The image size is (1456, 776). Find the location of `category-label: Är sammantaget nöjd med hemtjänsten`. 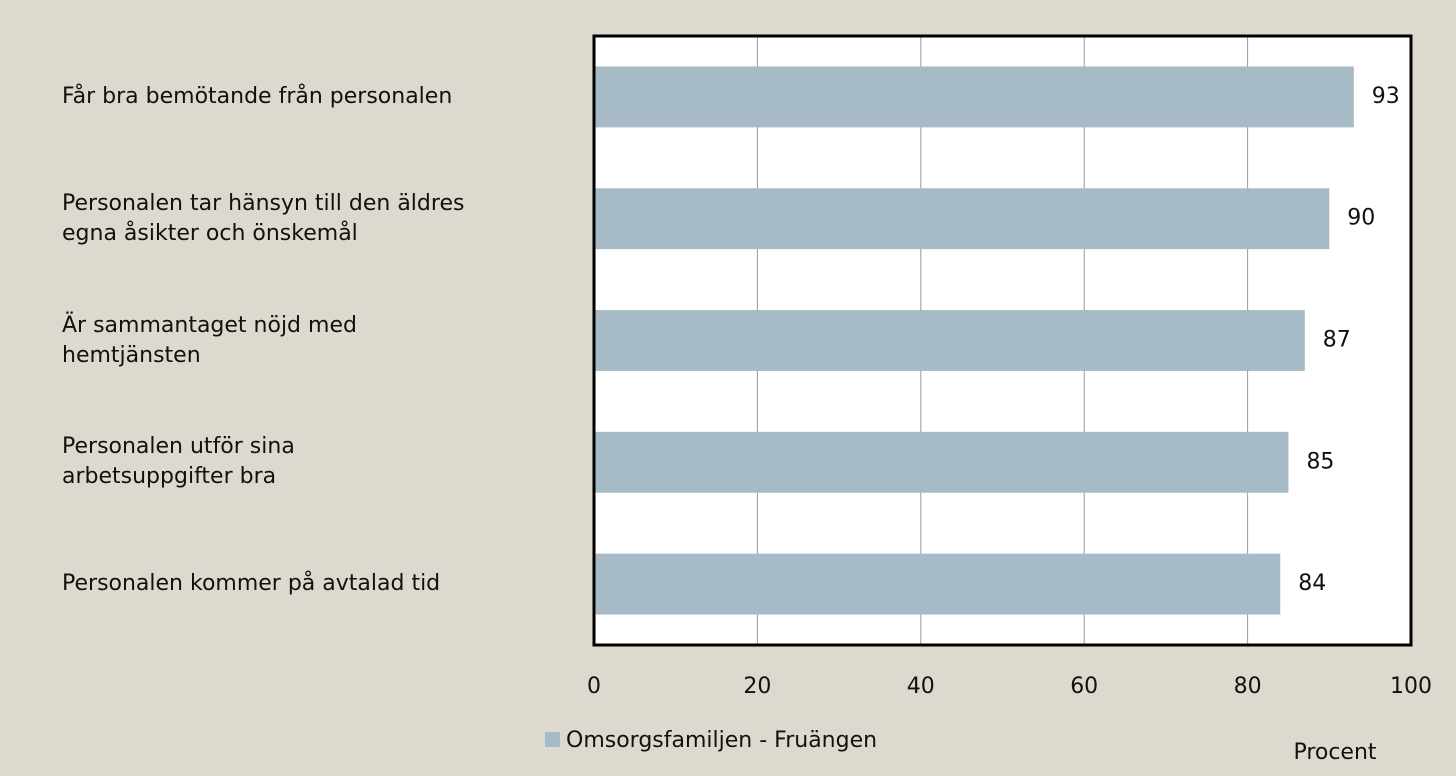

category-label: Är sammantaget nöjd med hemtjänsten is located at coordinates (209, 340).